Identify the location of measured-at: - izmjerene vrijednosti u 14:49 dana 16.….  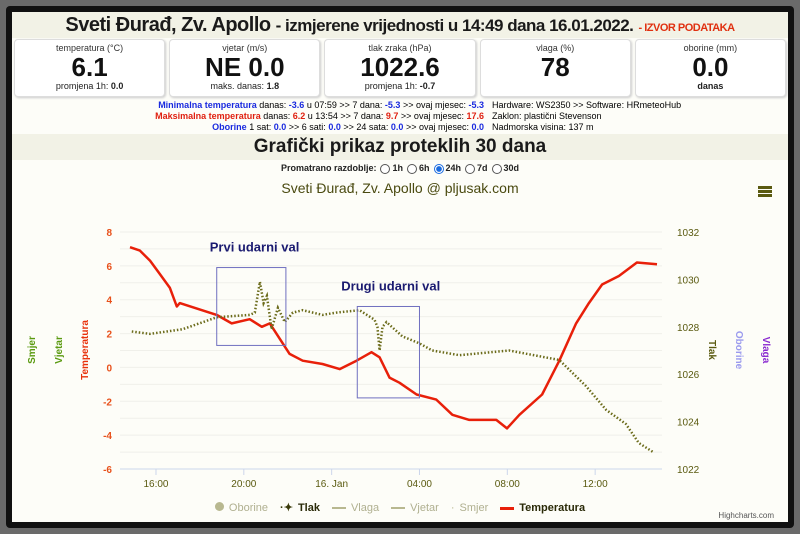
(454, 25).